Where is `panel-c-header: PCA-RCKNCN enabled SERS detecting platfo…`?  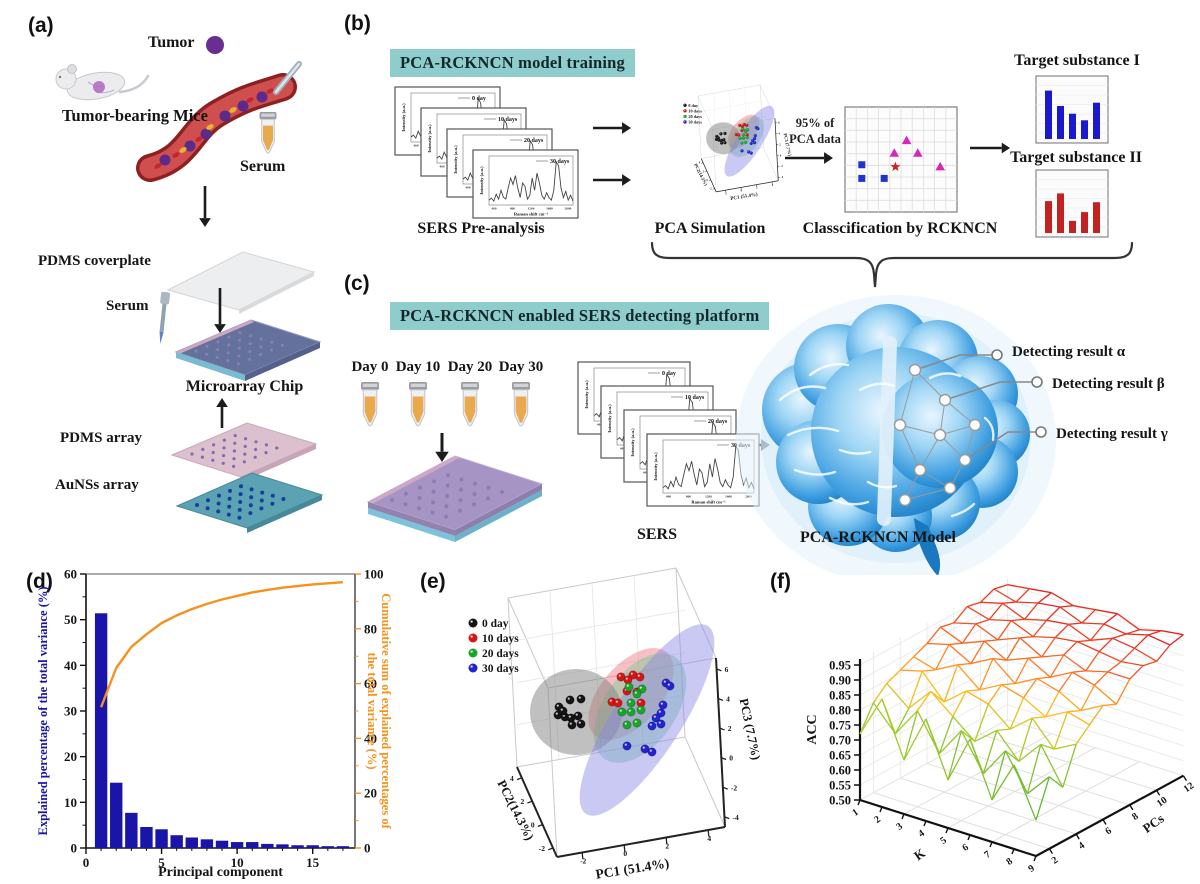 panel-c-header: PCA-RCKNCN enabled SERS detecting platfo… is located at coordinates (580, 316).